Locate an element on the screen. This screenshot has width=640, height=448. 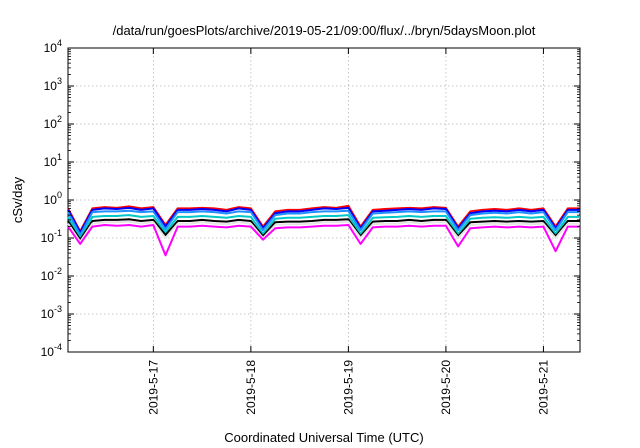
y-tick-label: 10¹ is located at coordinates (53, 160).